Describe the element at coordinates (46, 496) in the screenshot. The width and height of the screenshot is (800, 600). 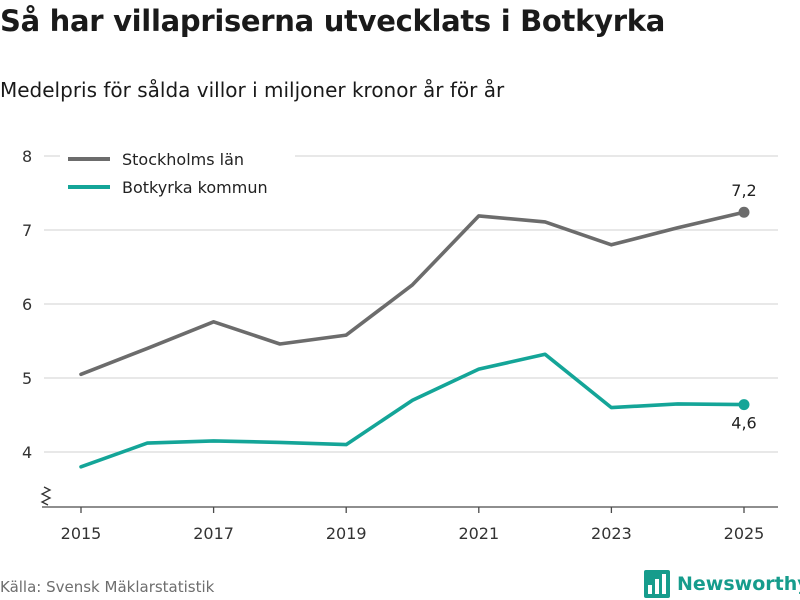
I see `axis-break-icon` at that location.